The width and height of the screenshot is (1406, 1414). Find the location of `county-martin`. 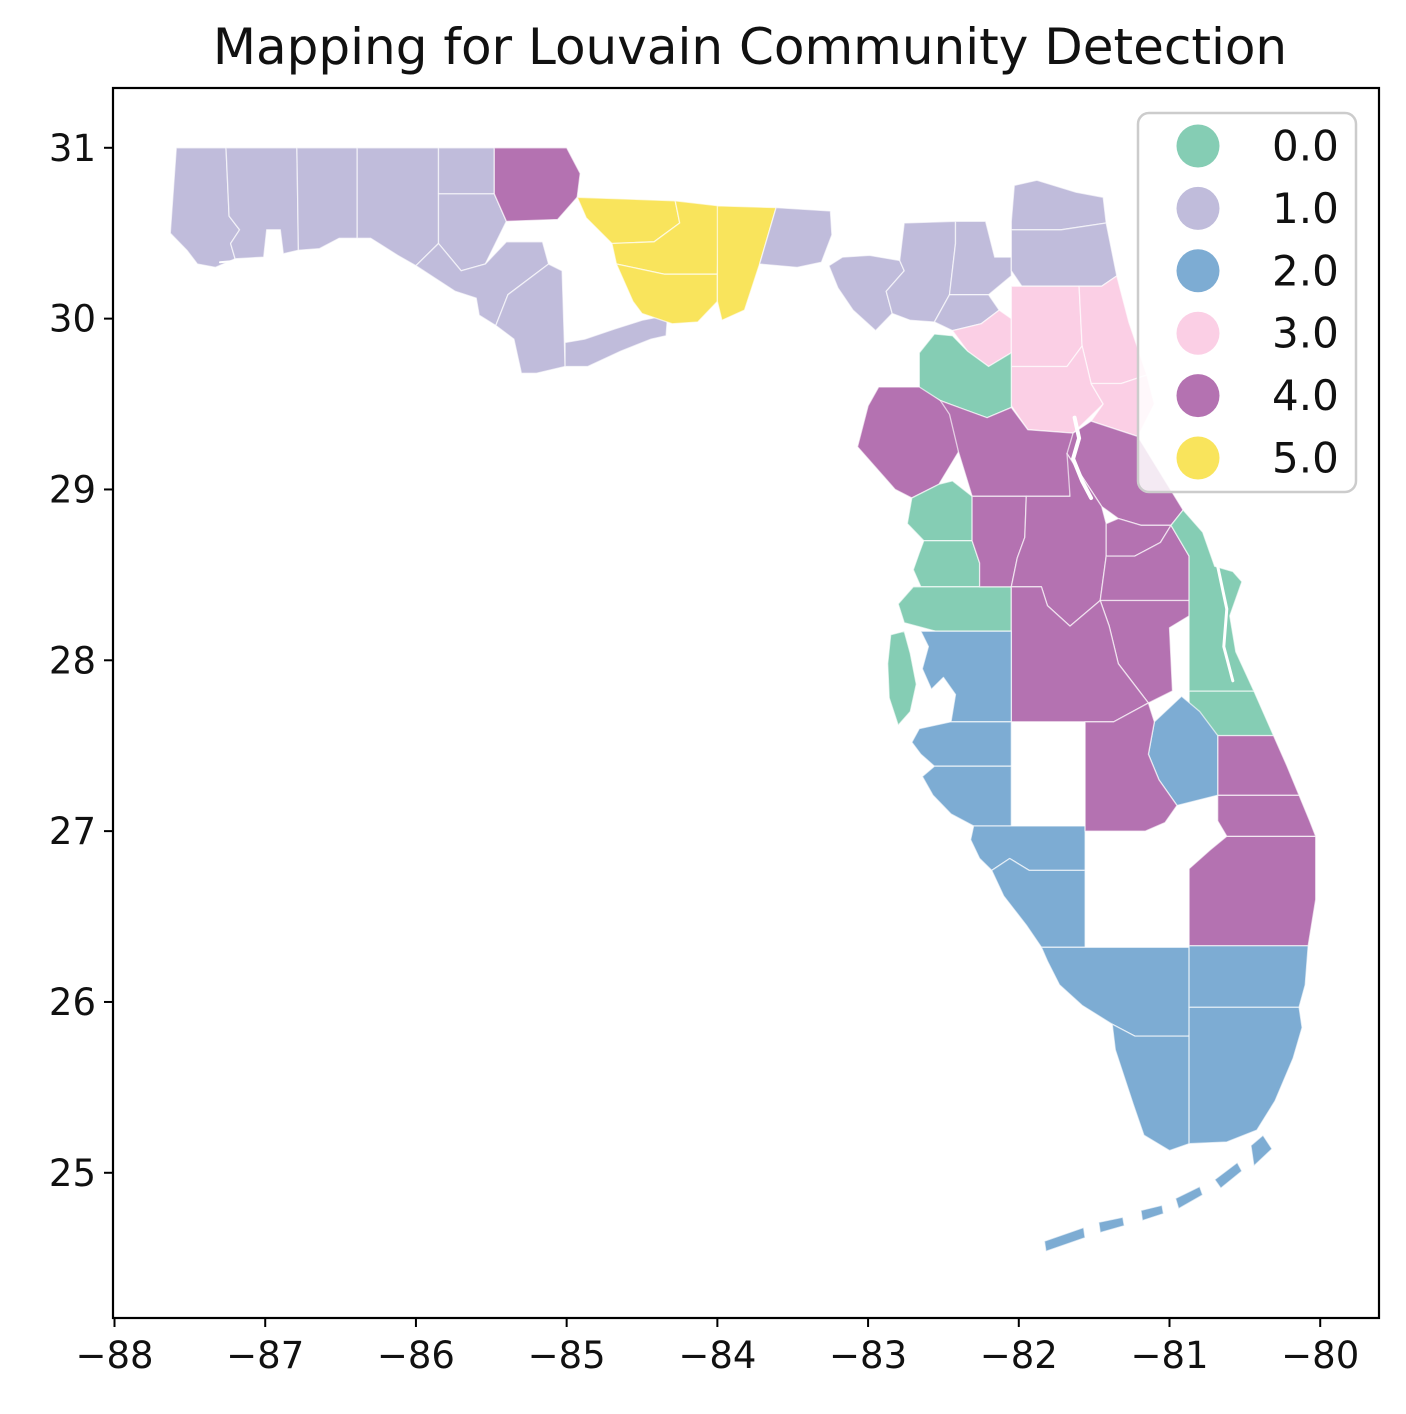

county-martin is located at coordinates (1267, 815).